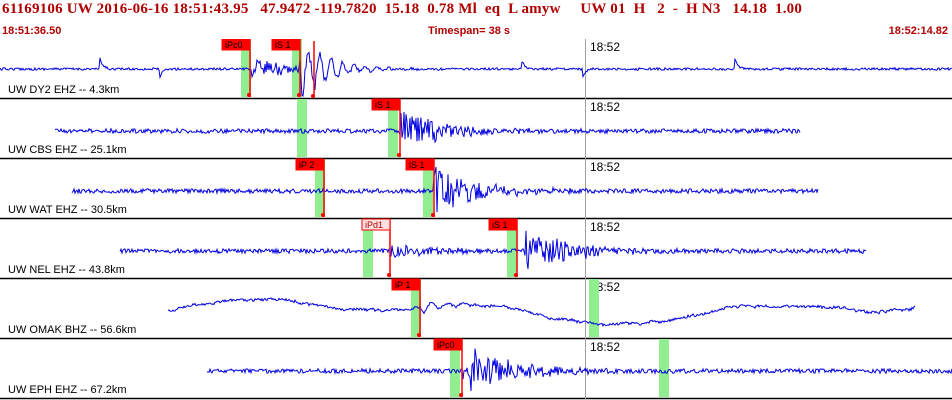 This screenshot has height=400, width=952. I want to click on pick-label: iPd1, so click(374, 225).